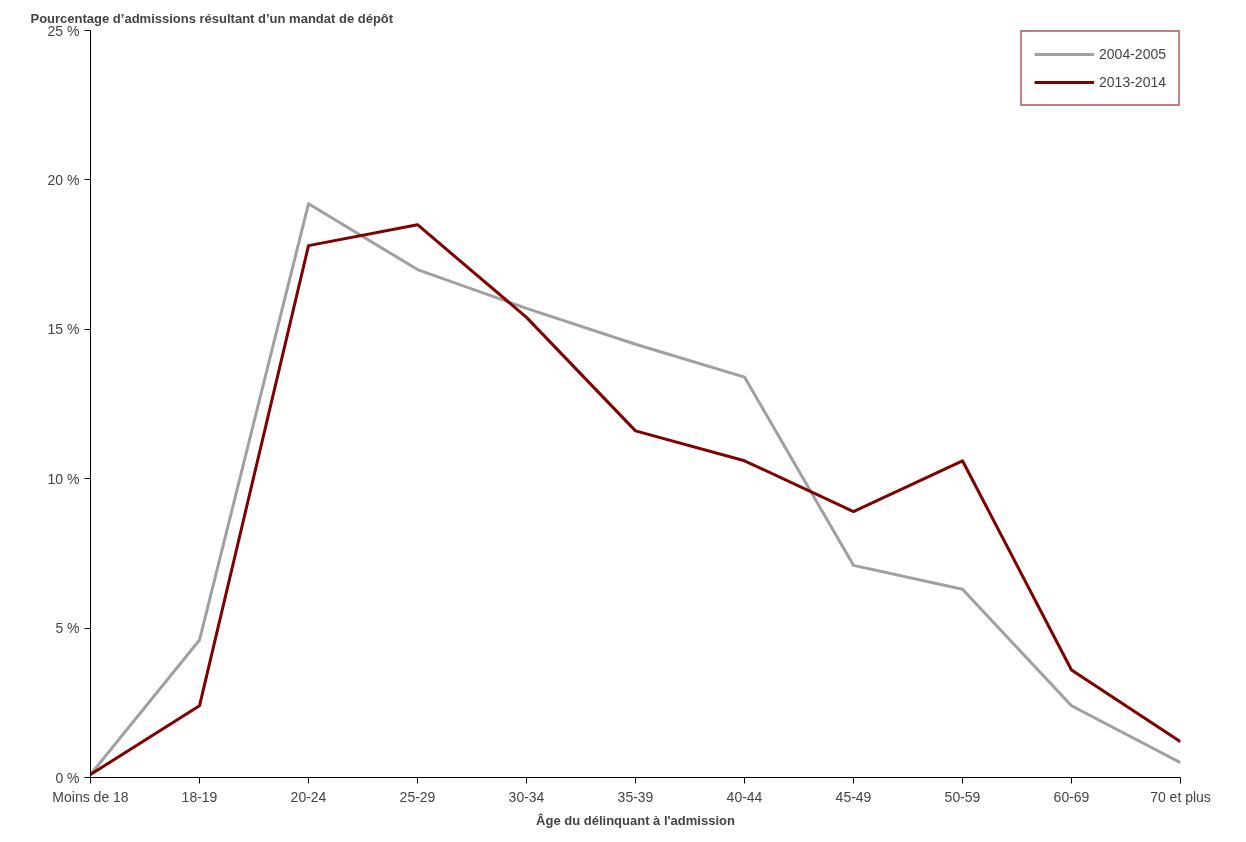 The height and width of the screenshot is (842, 1246). I want to click on x-tick-label: 25-29, so click(417, 796).